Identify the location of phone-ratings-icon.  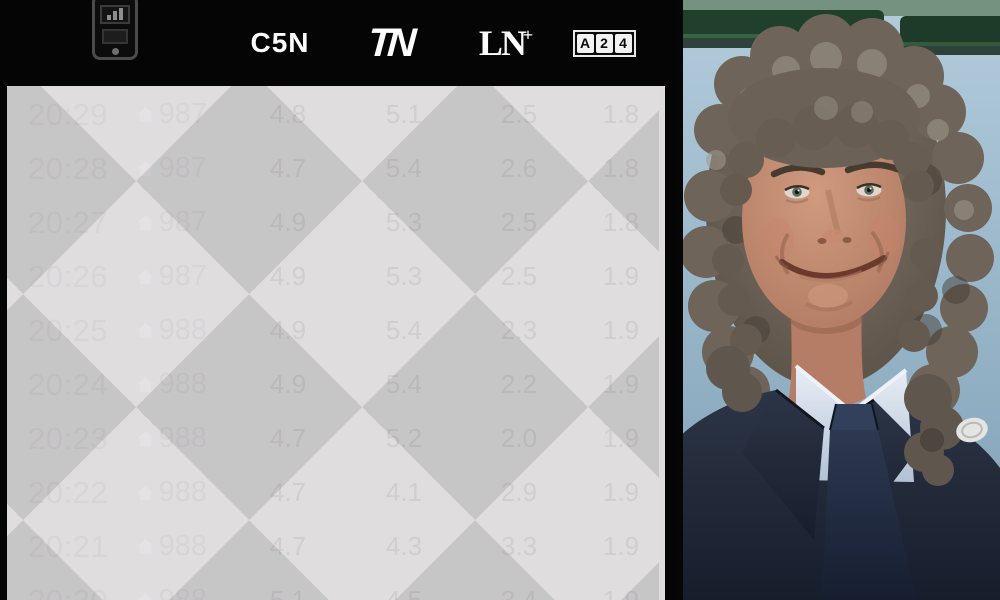
(115, 30).